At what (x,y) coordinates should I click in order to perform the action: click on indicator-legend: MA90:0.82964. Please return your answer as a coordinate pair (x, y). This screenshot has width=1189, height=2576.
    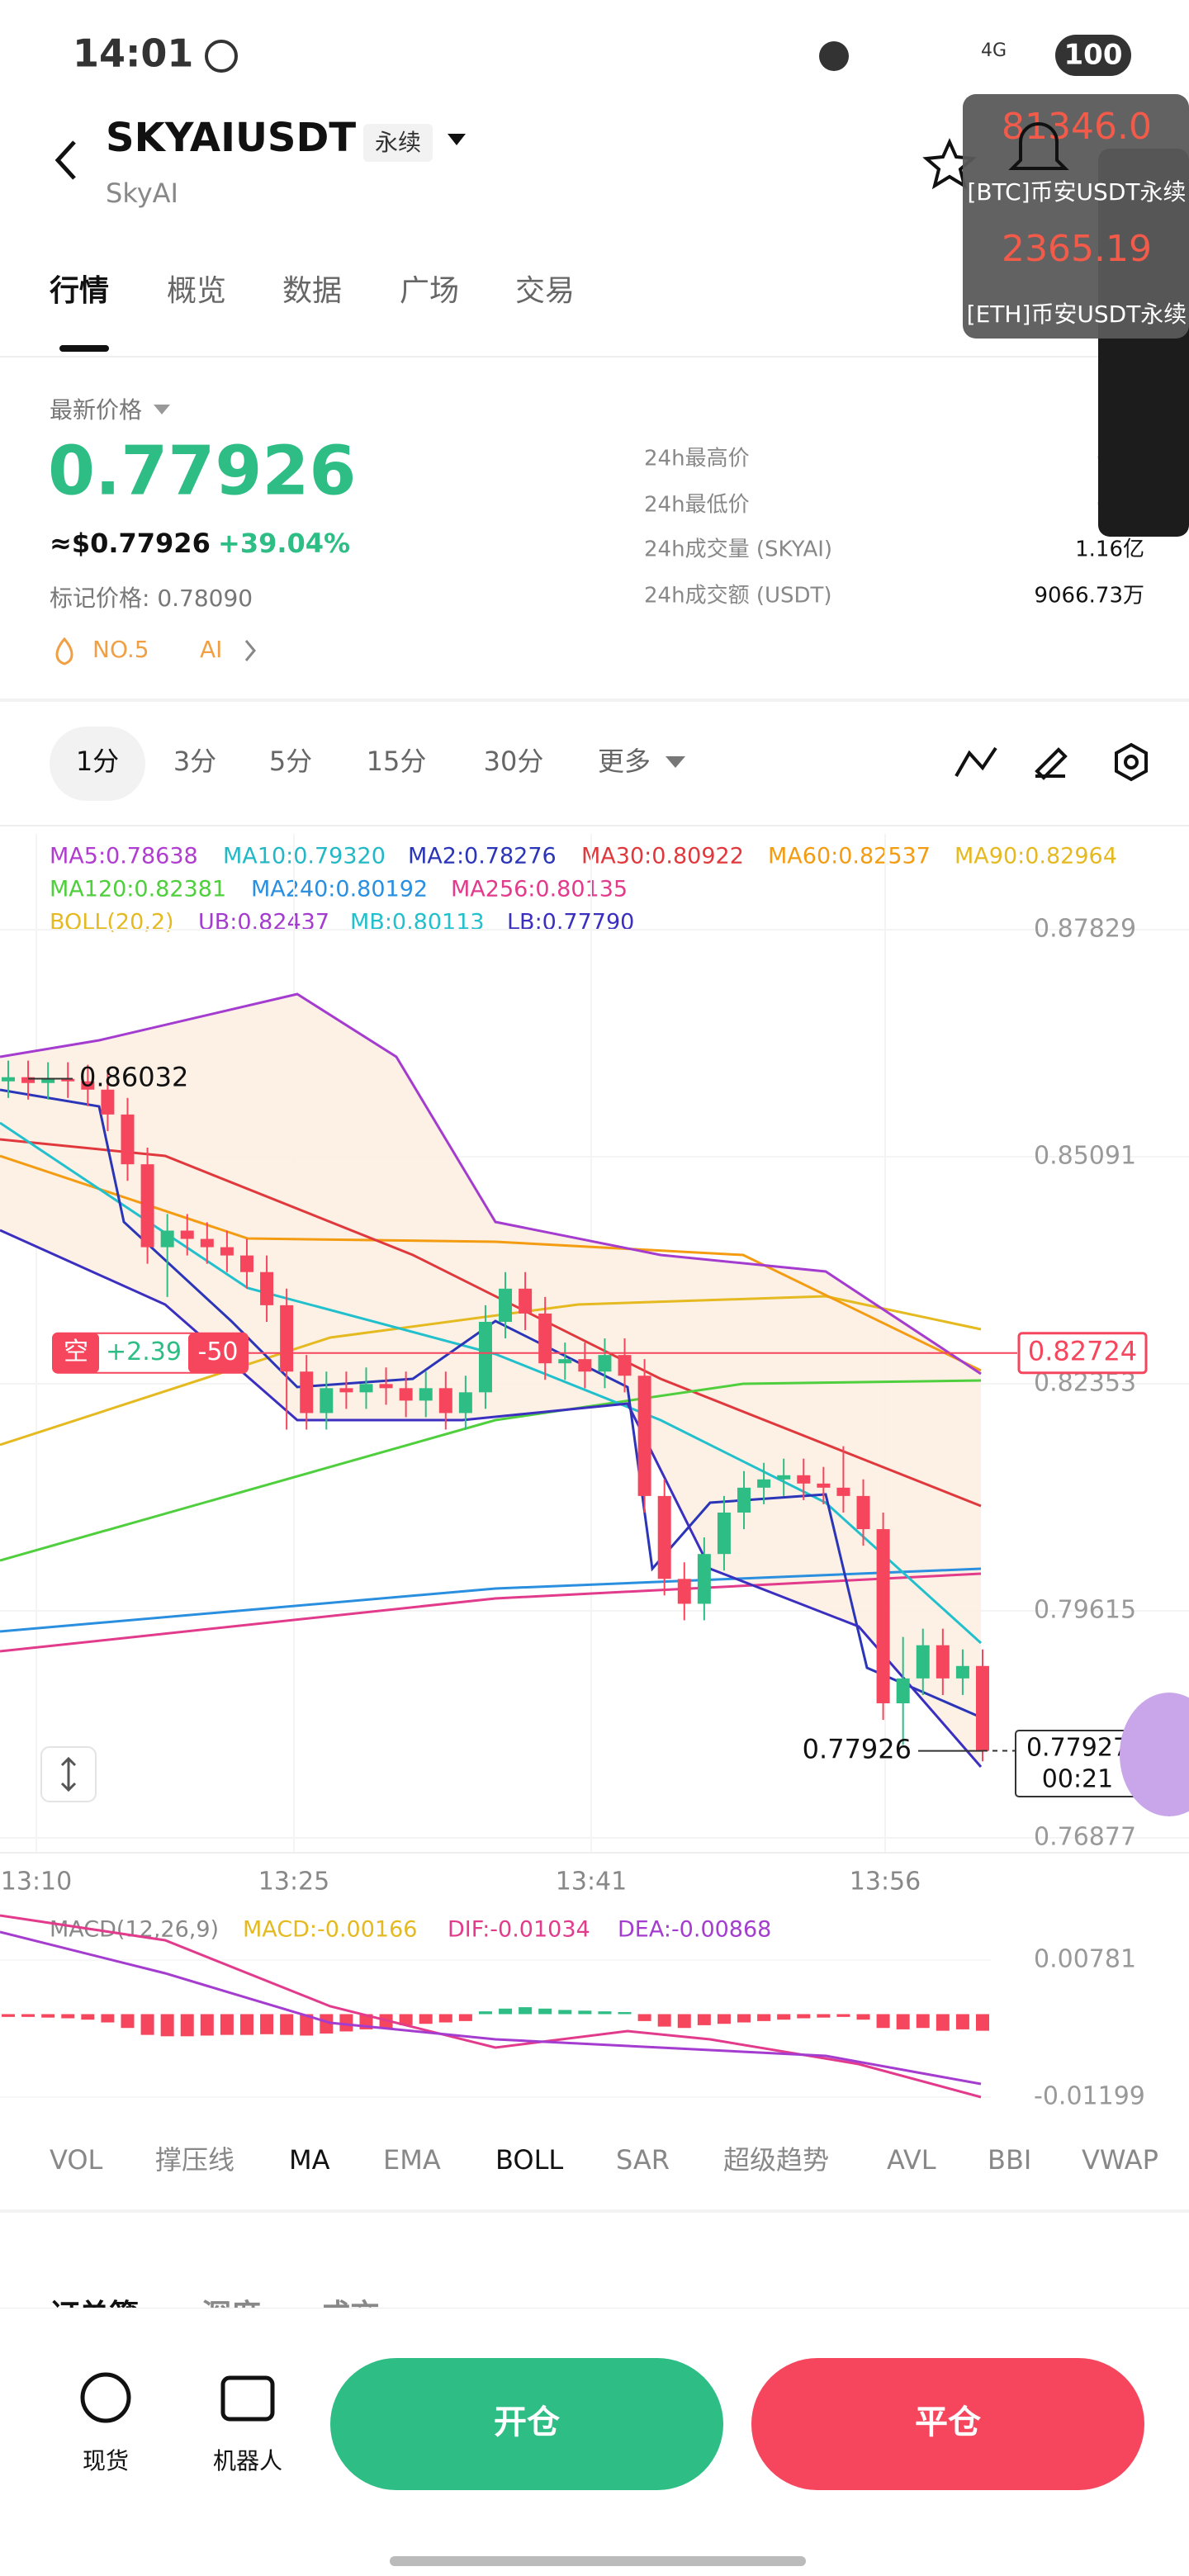
    Looking at the image, I should click on (1036, 856).